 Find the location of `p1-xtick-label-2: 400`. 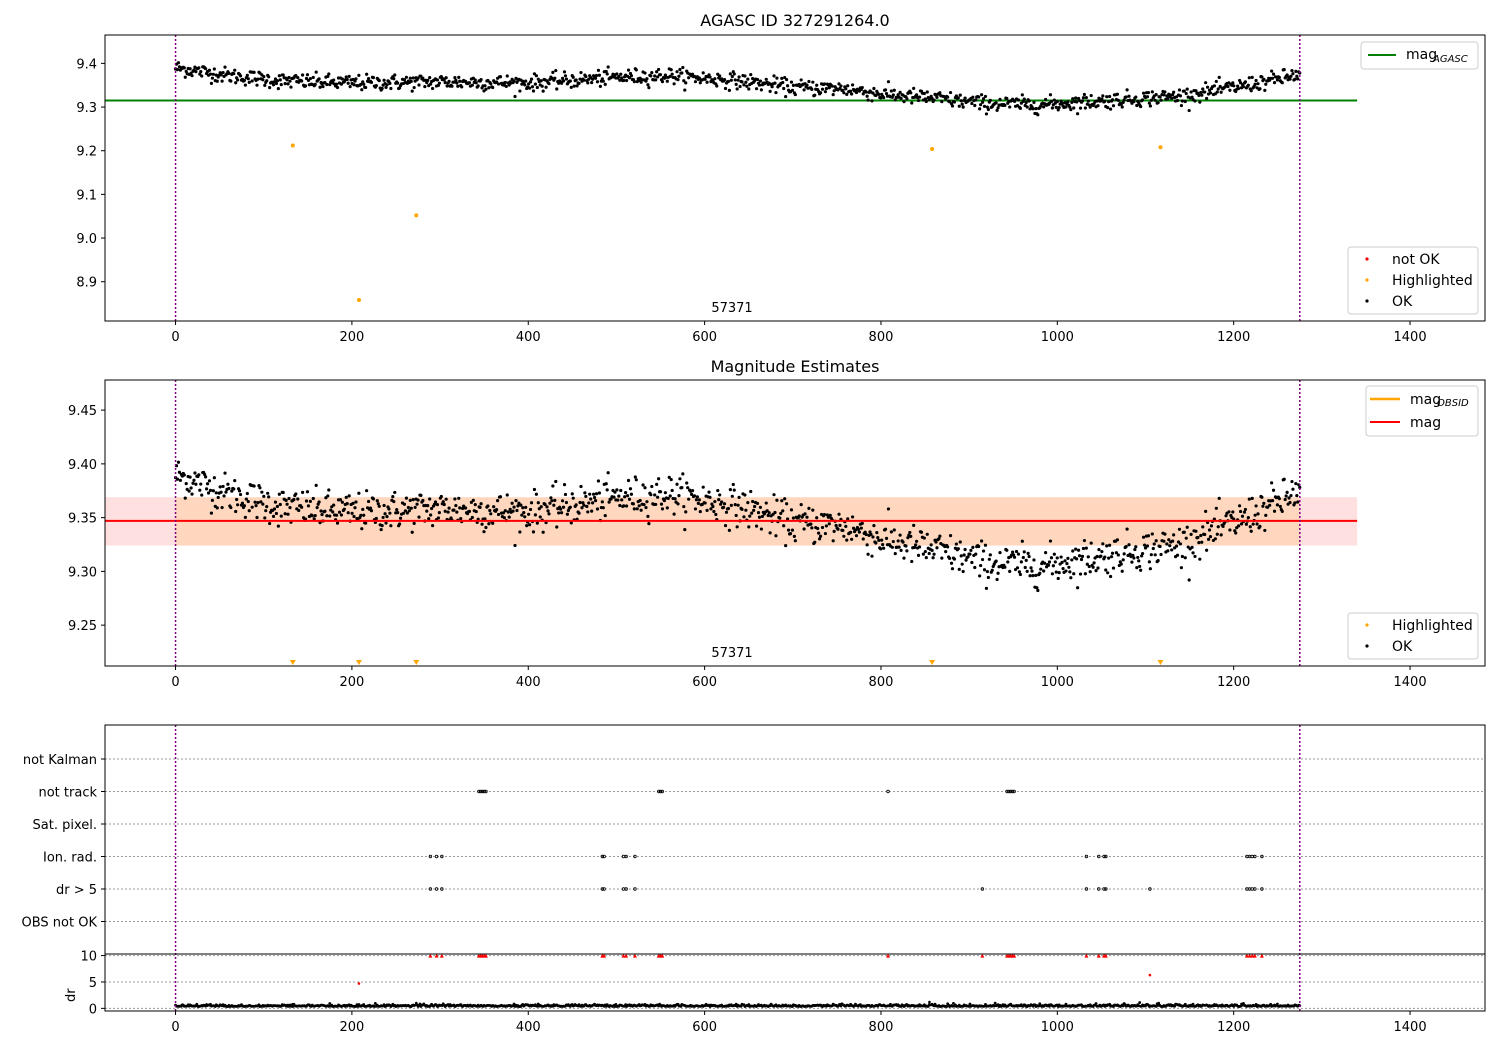

p1-xtick-label-2: 400 is located at coordinates (528, 337).